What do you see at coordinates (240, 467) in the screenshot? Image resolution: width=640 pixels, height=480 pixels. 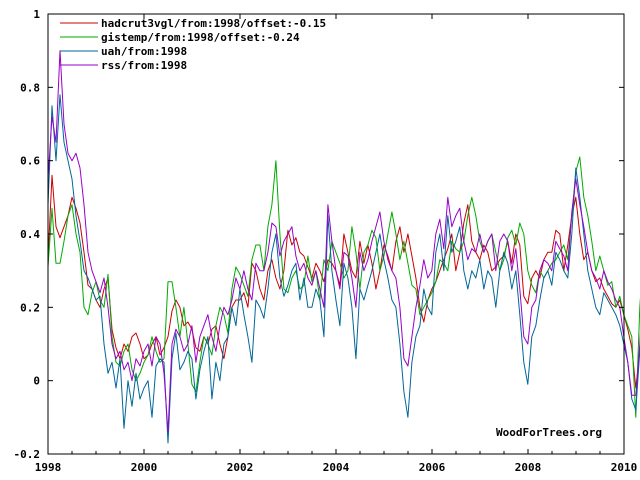 I see `x-tick-label: 2002` at bounding box center [240, 467].